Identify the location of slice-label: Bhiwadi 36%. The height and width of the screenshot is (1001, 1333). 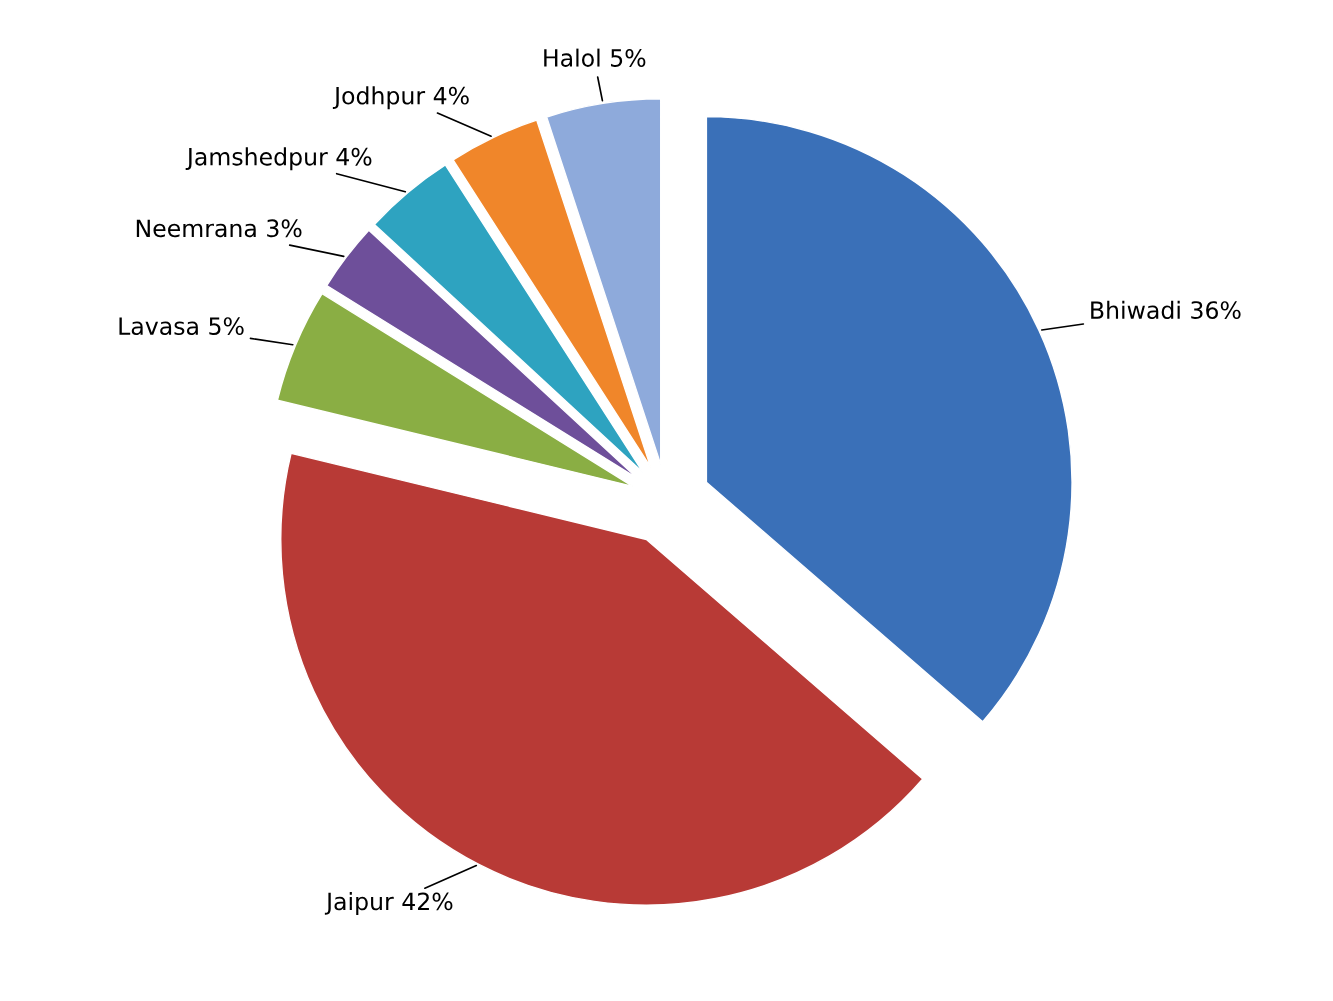
(1166, 310).